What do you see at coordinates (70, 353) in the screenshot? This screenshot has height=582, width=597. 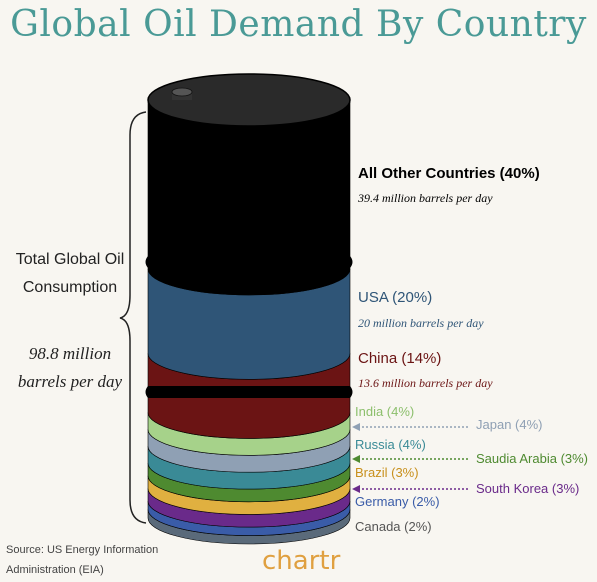 I see `total-value-line1: 98.8 million` at bounding box center [70, 353].